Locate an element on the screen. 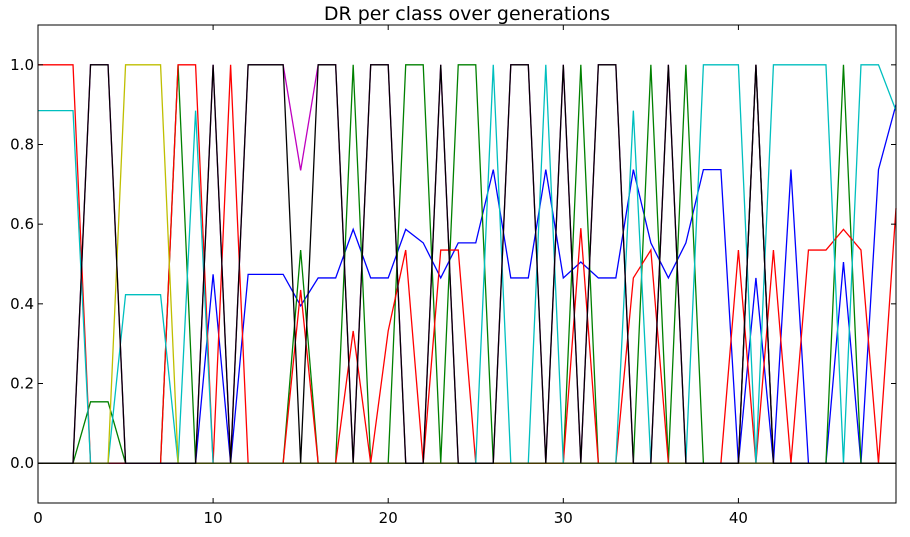 The height and width of the screenshot is (537, 910). x-tick-label: 40 is located at coordinates (738, 518).